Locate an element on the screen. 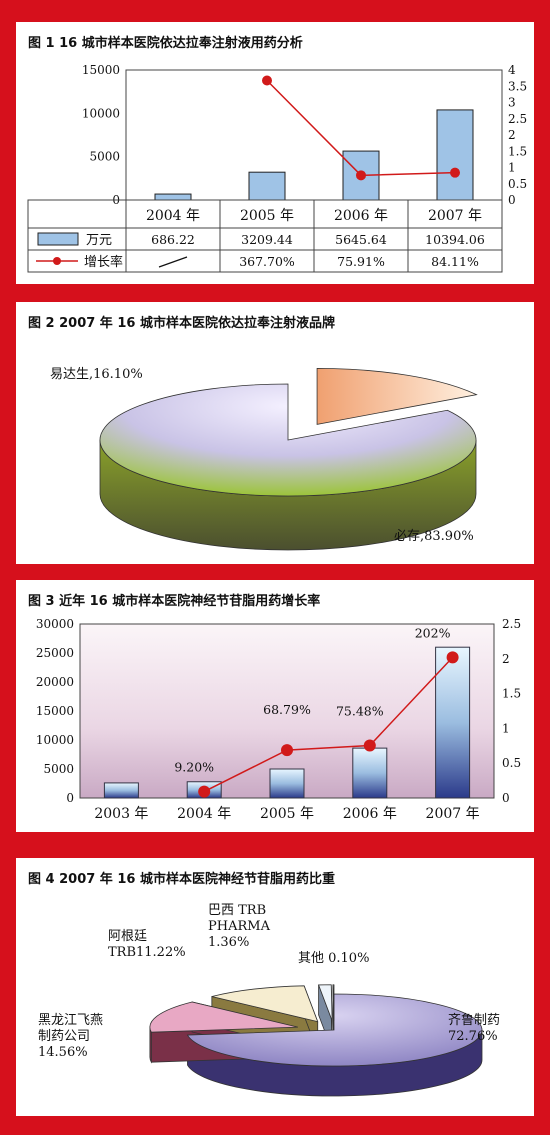  data-label: 10394.06 is located at coordinates (455, 239).